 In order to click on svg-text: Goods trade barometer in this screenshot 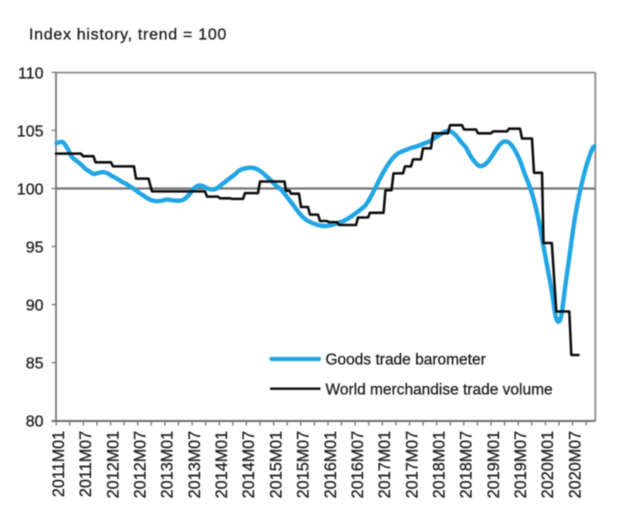, I will do `click(406, 360)`.